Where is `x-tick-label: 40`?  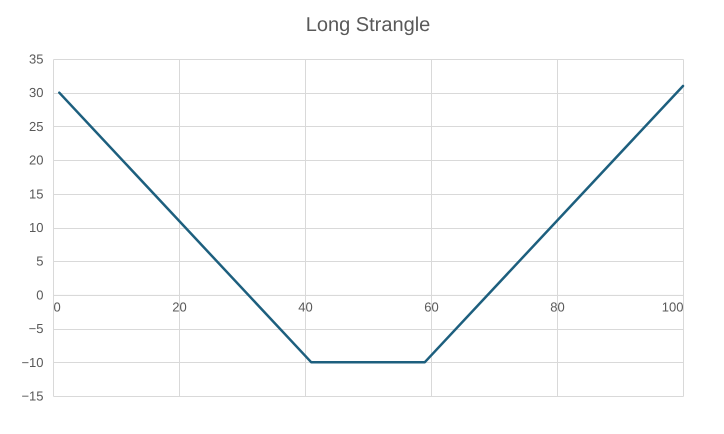 x-tick-label: 40 is located at coordinates (305, 306).